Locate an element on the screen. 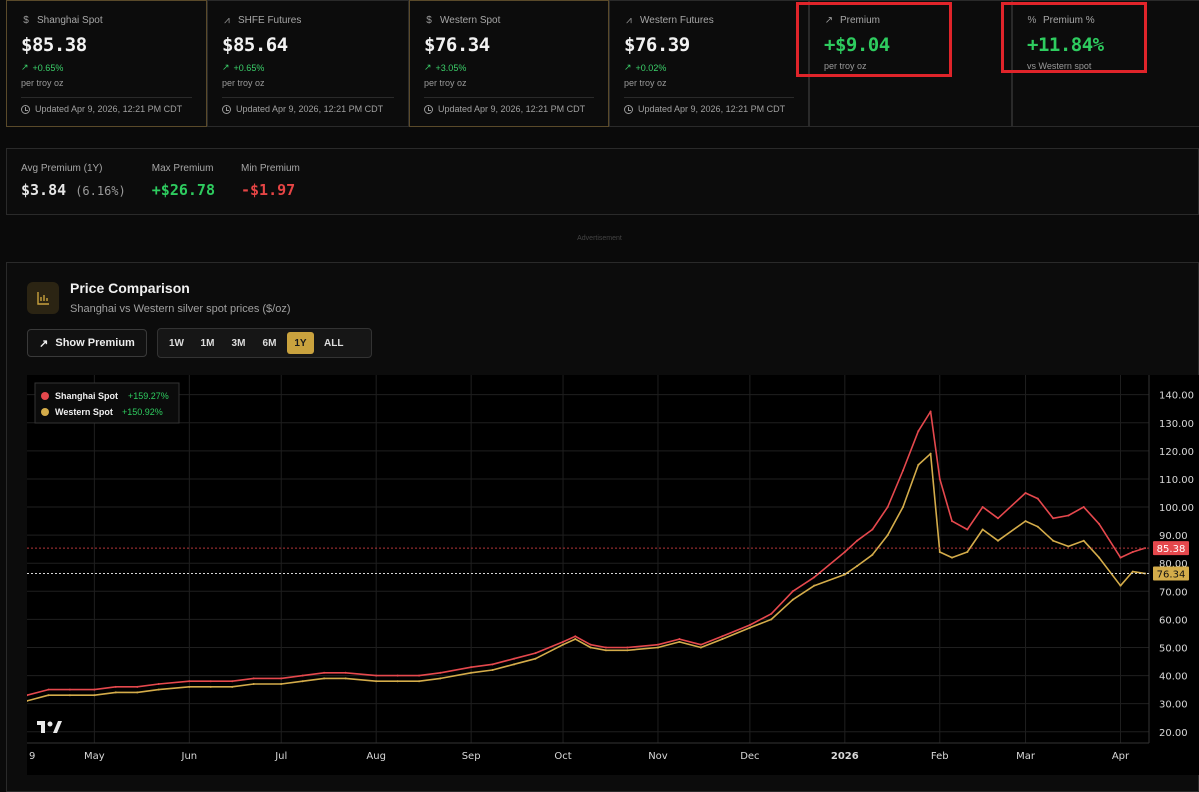 This screenshot has width=1199, height=792. advertisement-label: Advertisement is located at coordinates (599, 238).